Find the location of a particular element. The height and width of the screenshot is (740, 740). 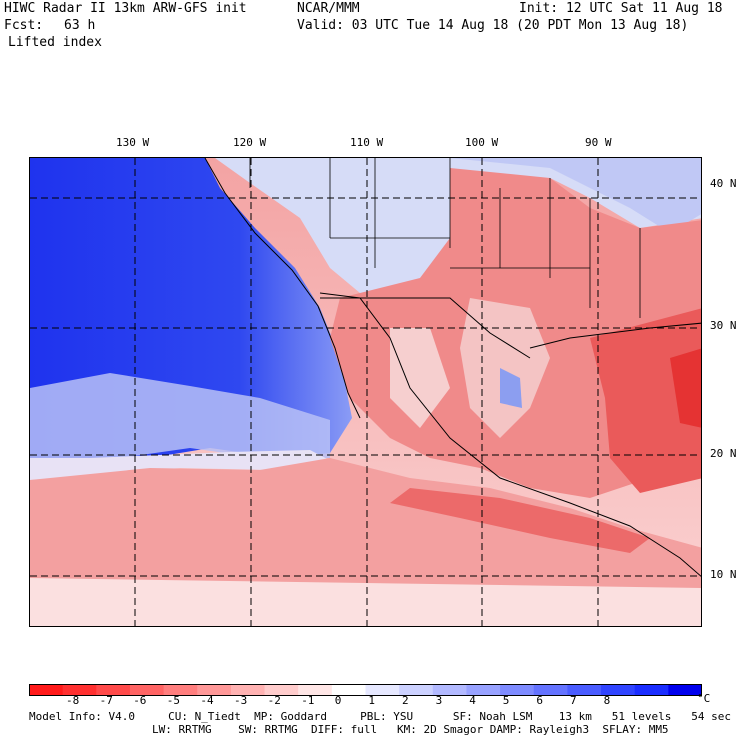

colorbar-tick-label: 7 is located at coordinates (573, 700).